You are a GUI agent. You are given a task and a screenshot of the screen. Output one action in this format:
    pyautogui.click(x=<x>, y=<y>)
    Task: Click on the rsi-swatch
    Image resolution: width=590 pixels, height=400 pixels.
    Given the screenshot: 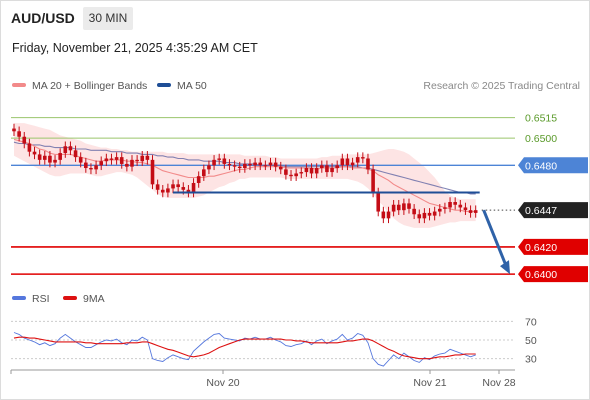 What is the action you would take?
    pyautogui.click(x=19, y=298)
    